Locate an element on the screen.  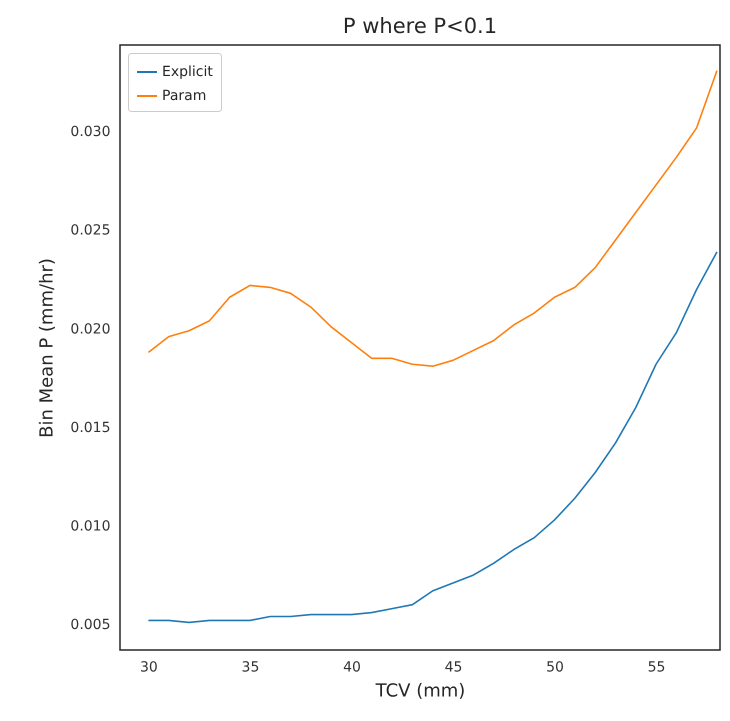
legend-label: Explicit is located at coordinates (188, 72).